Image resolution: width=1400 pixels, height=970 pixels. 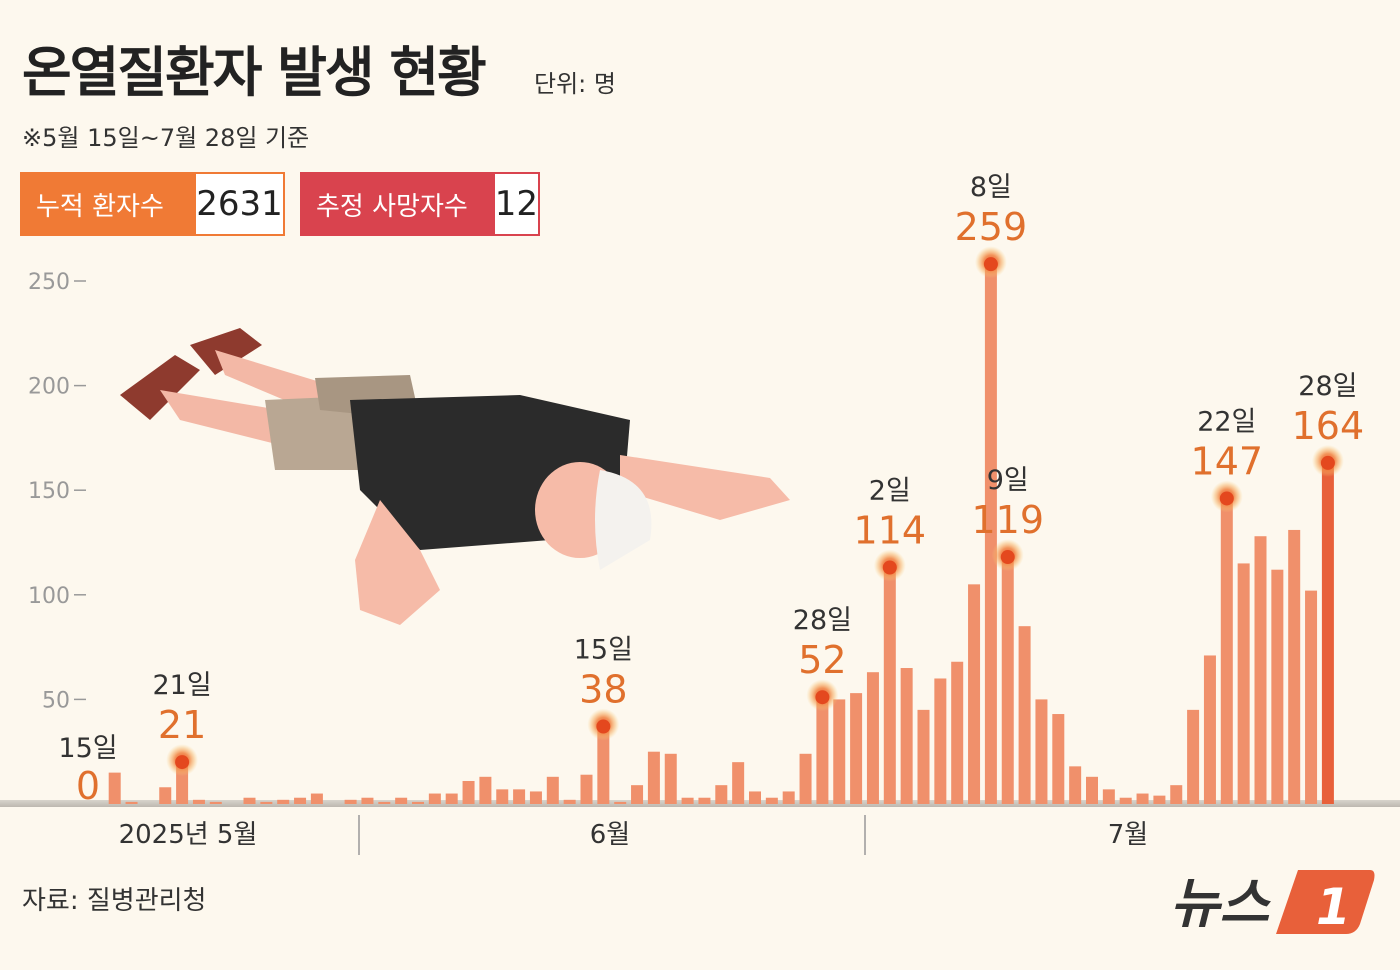 What do you see at coordinates (88, 786) in the screenshot?
I see `data-label: 0` at bounding box center [88, 786].